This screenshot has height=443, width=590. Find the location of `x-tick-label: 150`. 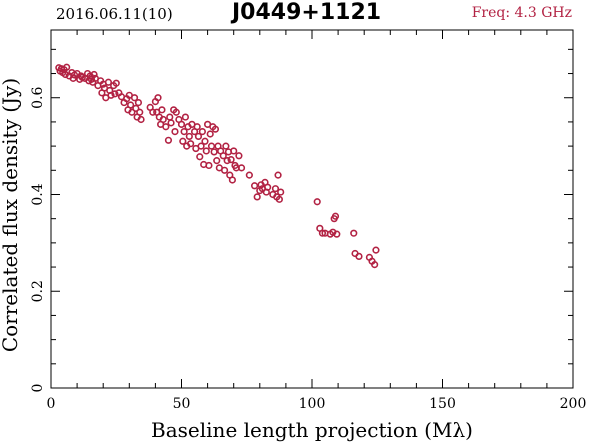

x-tick-label: 150 is located at coordinates (442, 404).